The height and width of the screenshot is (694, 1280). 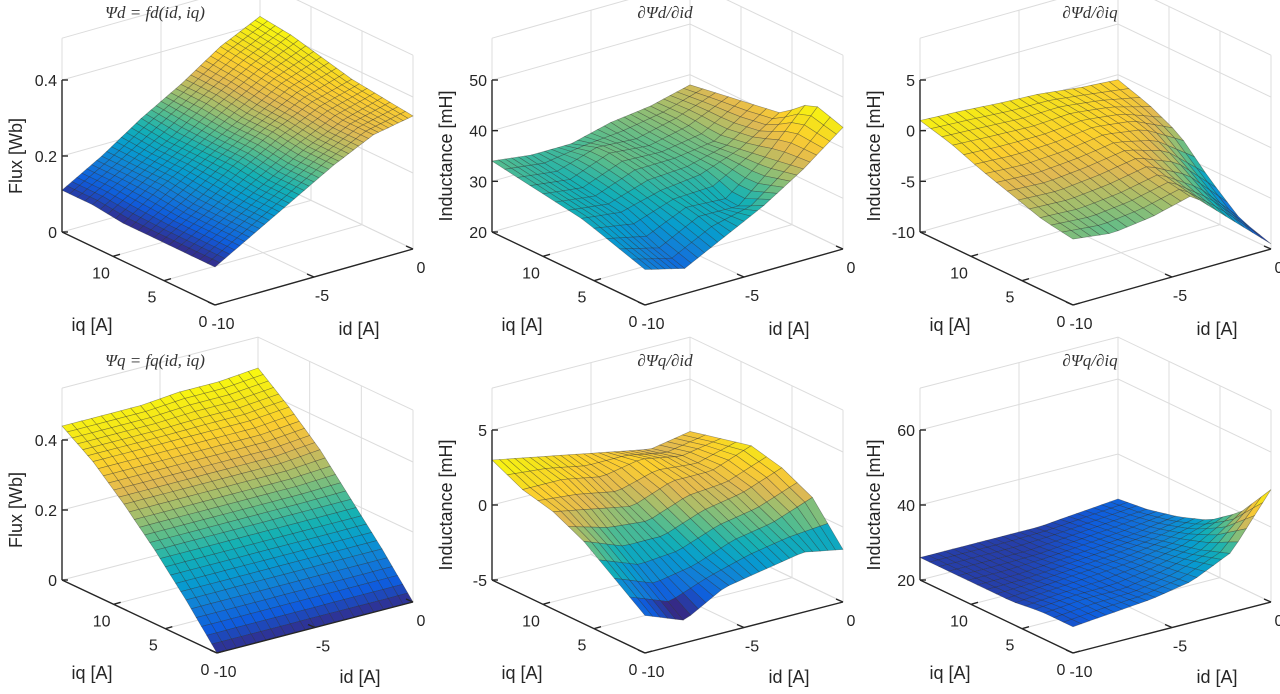 What do you see at coordinates (155, 12) in the screenshot?
I see `panel-title: Ψd = fd(id, iq)` at bounding box center [155, 12].